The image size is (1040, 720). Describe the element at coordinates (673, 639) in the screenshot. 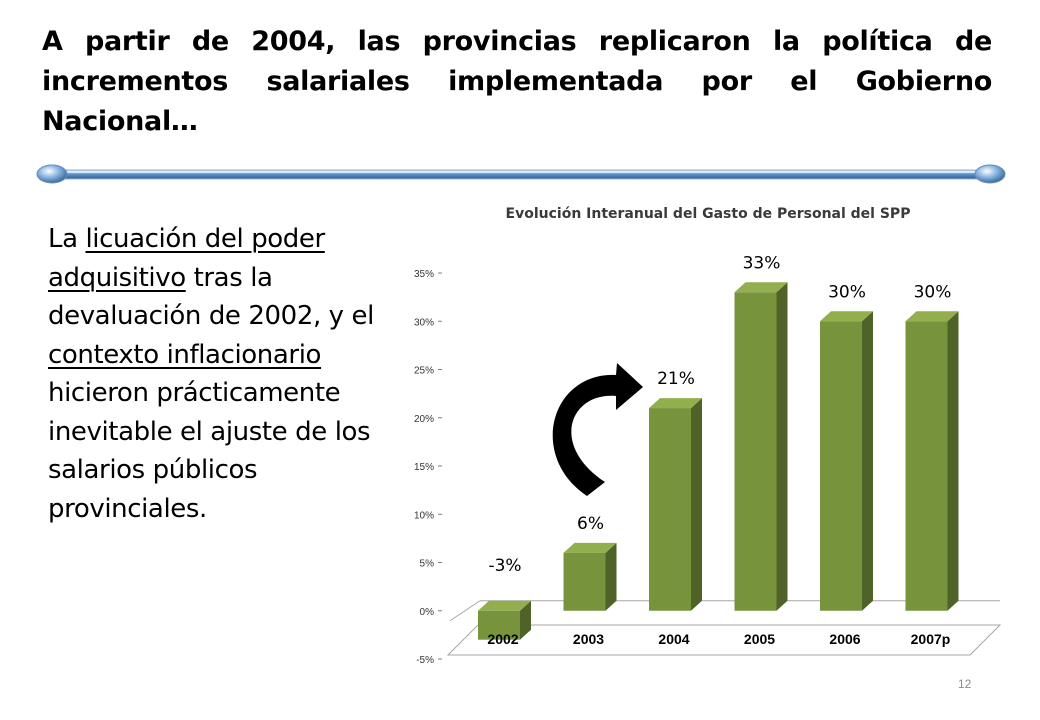

I see `x-tick-label: 2004` at that location.